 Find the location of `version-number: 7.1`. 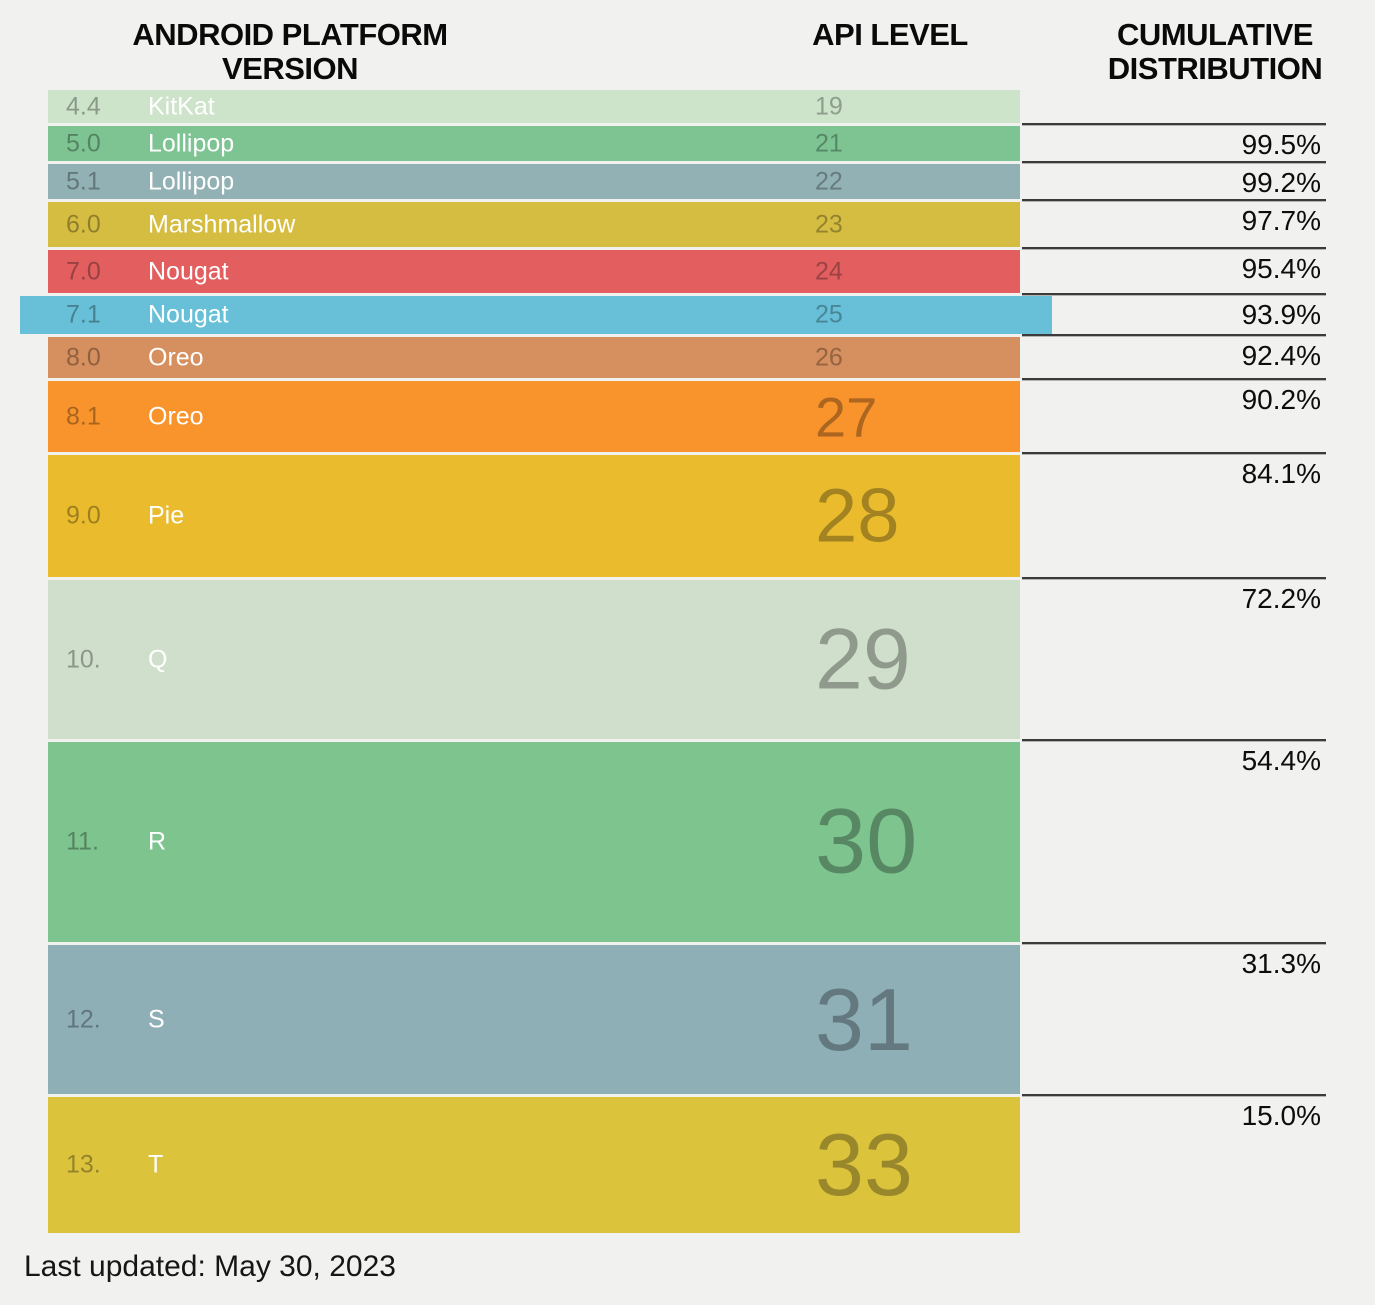

version-number: 7.1 is located at coordinates (83, 314).